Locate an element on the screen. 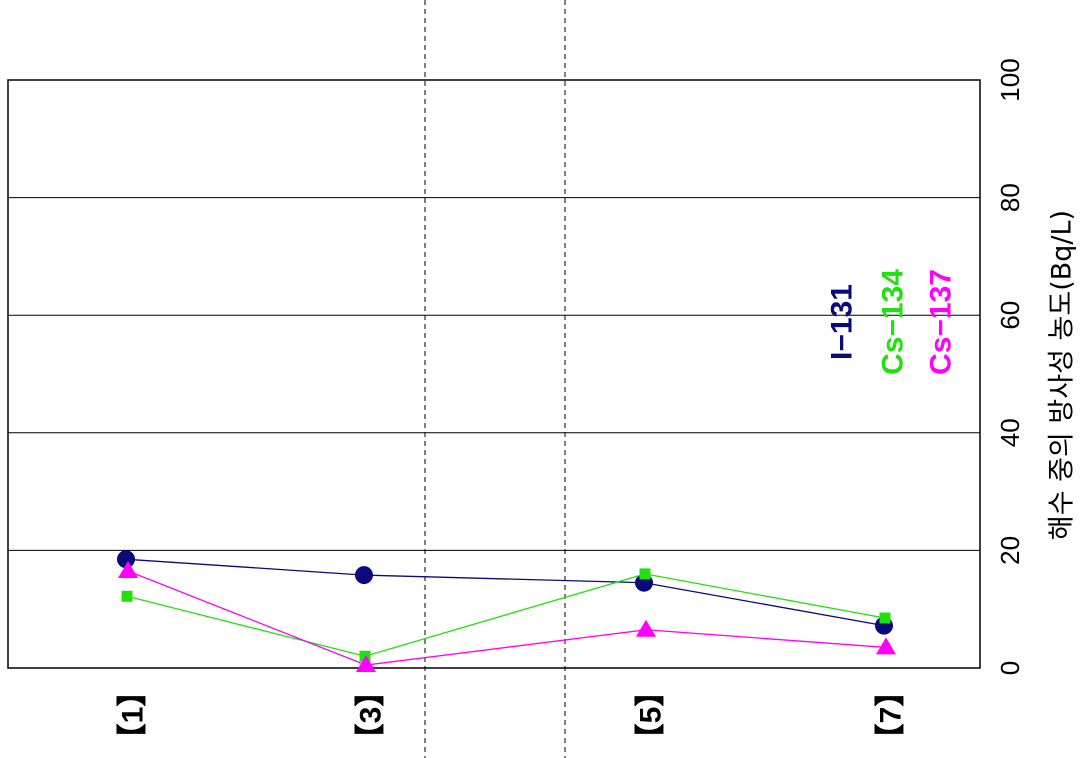  category-labels: 【1】 【3】 【5】 【7】 is located at coordinates (512, 715).